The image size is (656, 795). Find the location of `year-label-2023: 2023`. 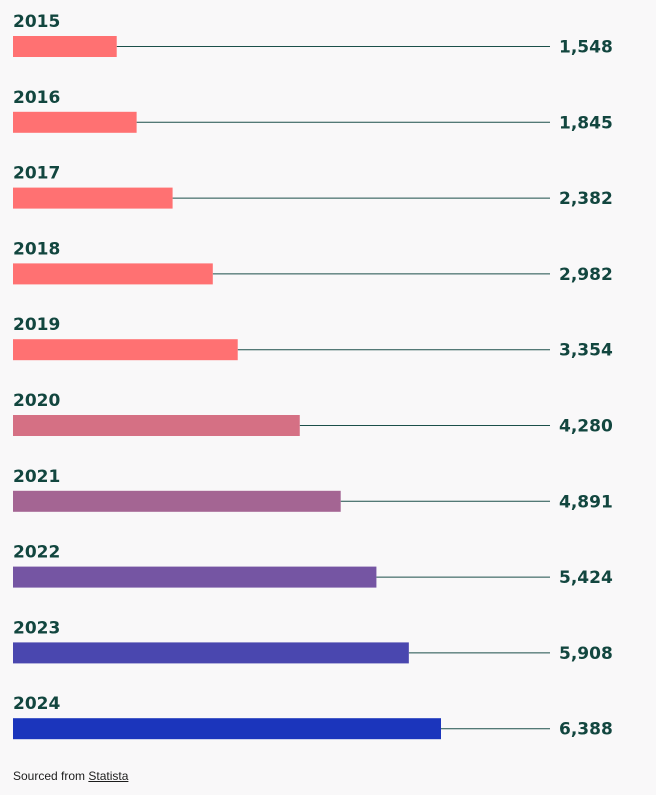

year-label-2023: 2023 is located at coordinates (36, 628).